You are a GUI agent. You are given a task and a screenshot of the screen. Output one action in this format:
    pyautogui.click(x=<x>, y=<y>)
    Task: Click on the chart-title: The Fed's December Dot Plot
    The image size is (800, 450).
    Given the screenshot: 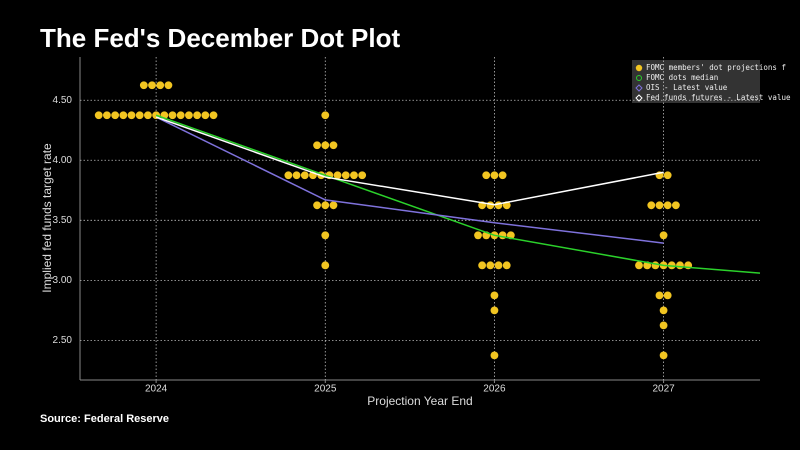 What is the action you would take?
    pyautogui.click(x=220, y=38)
    